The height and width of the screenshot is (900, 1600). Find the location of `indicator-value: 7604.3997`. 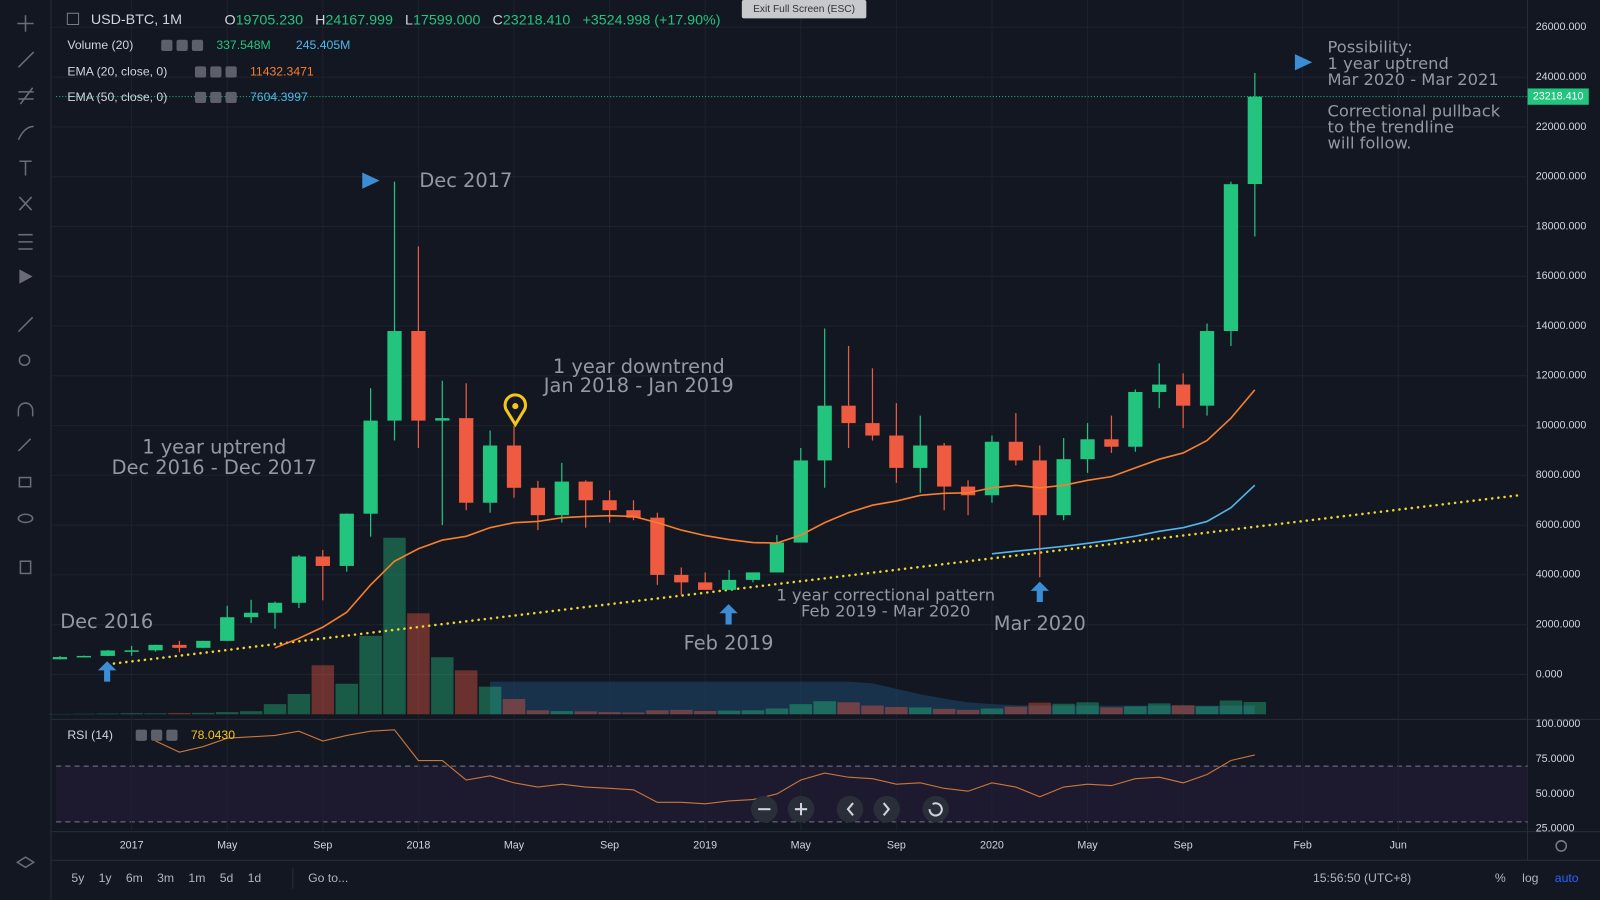

indicator-value: 7604.3997 is located at coordinates (279, 97).